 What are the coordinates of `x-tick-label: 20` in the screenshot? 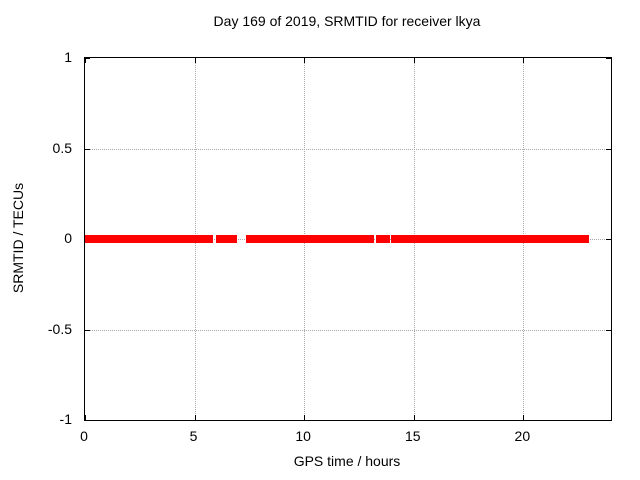 It's located at (522, 436).